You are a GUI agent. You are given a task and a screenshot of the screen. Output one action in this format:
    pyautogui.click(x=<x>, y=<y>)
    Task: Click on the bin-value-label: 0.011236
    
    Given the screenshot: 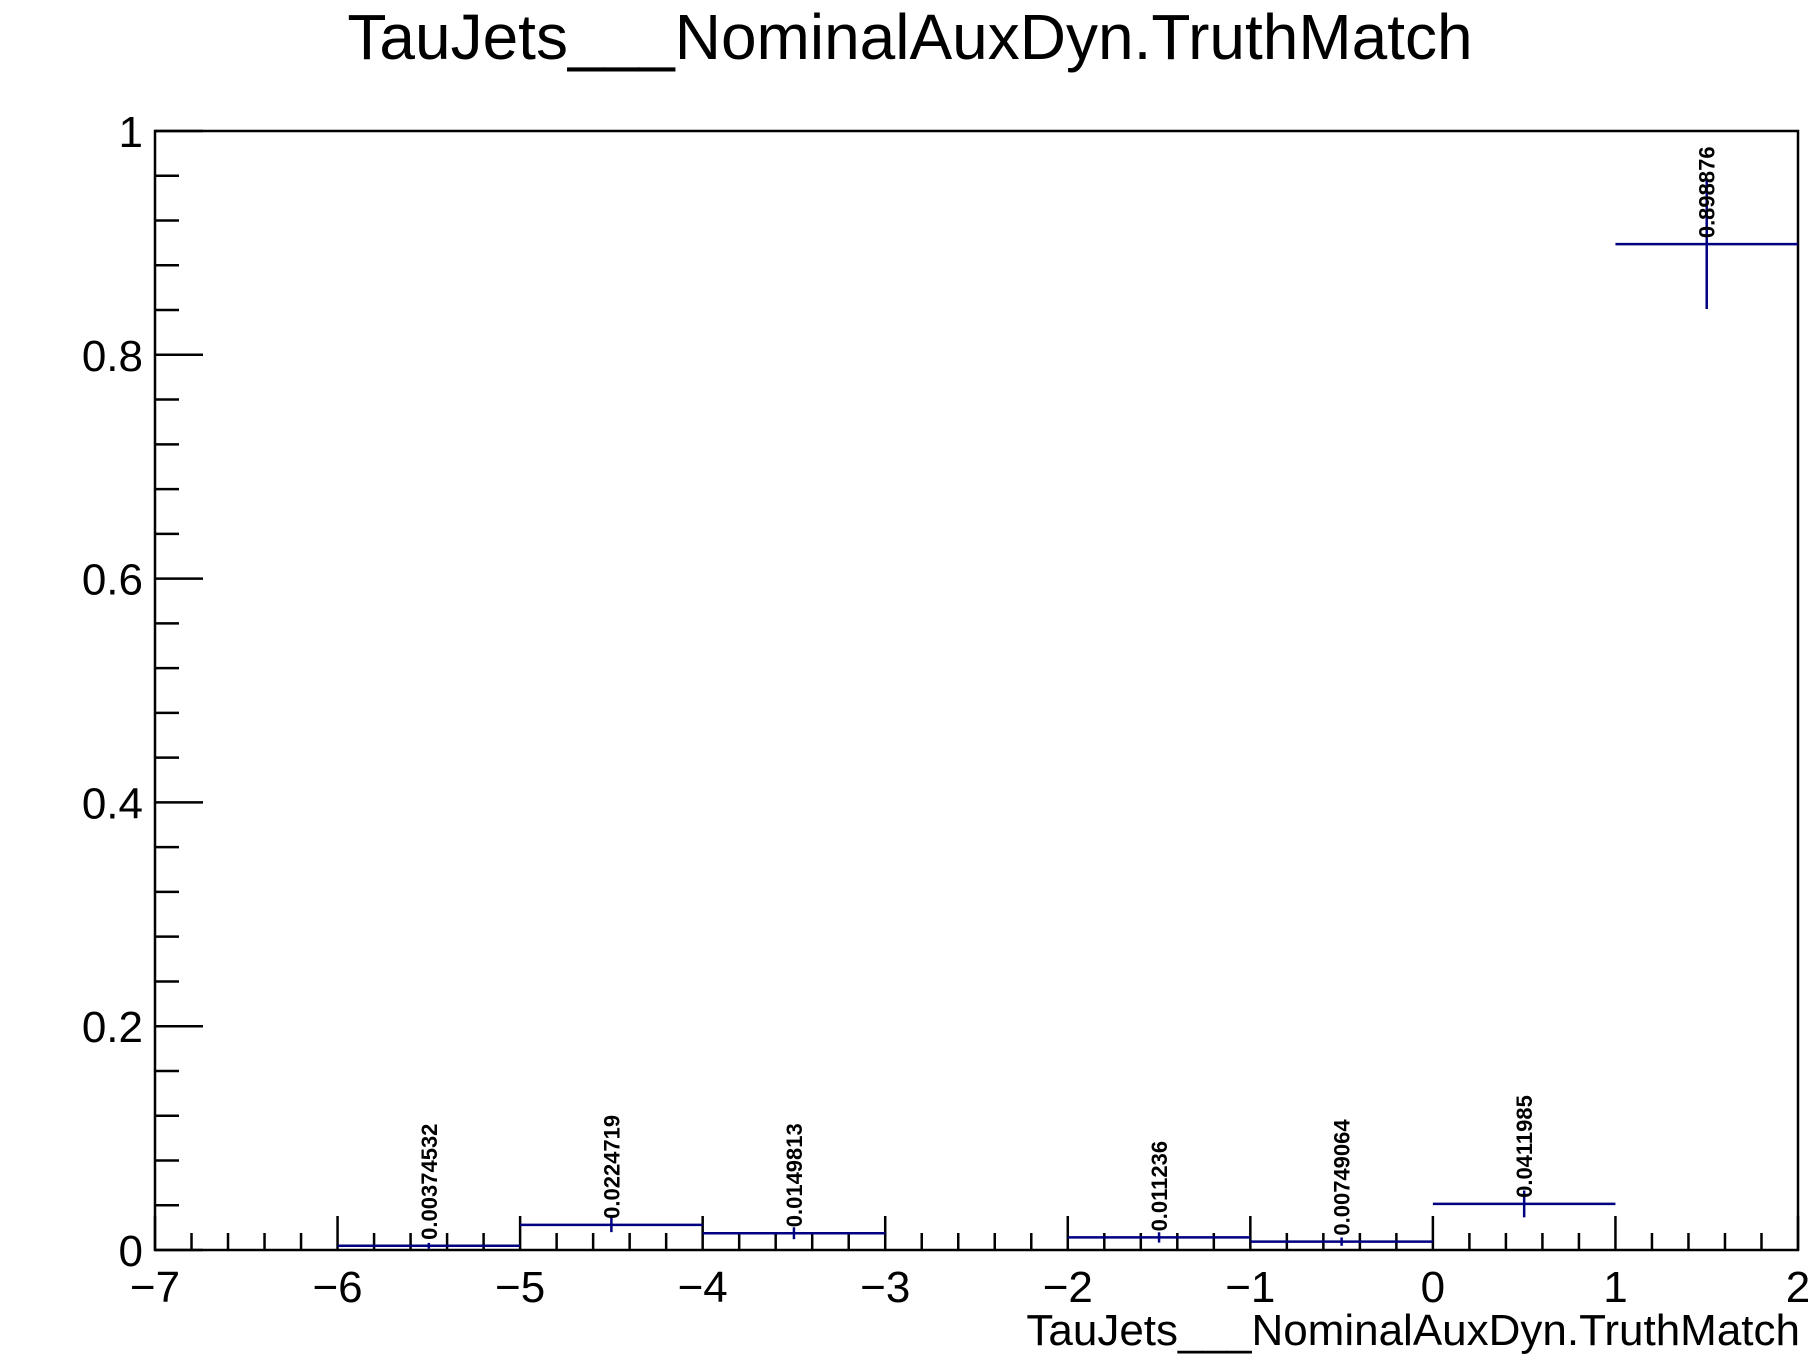 What is the action you would take?
    pyautogui.click(x=1159, y=1186)
    